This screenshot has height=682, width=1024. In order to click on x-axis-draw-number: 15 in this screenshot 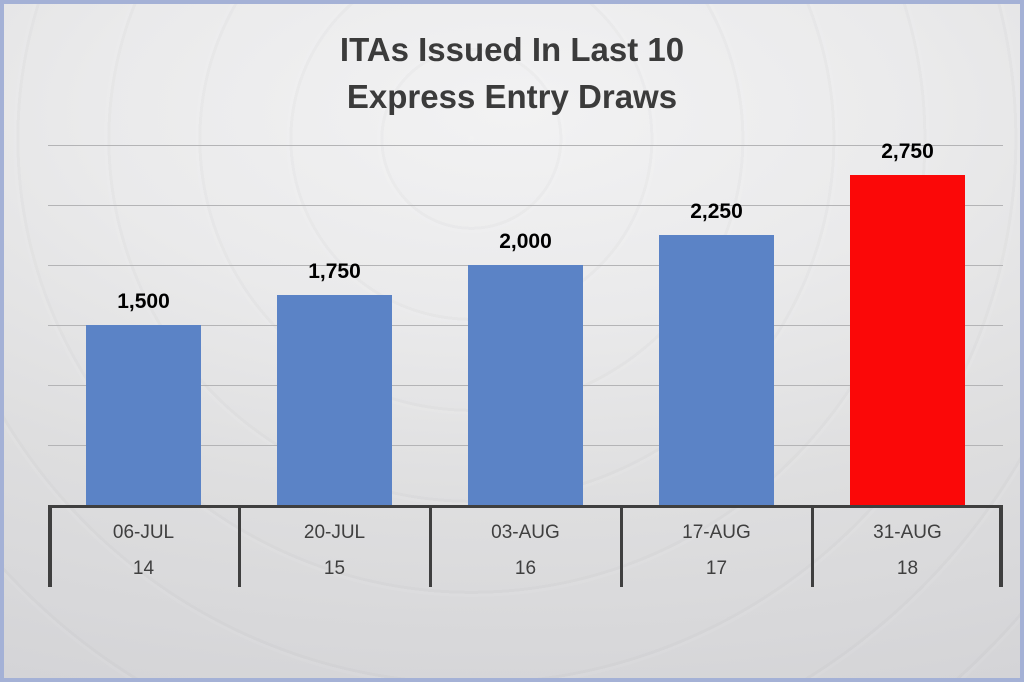, I will do `click(334, 568)`.